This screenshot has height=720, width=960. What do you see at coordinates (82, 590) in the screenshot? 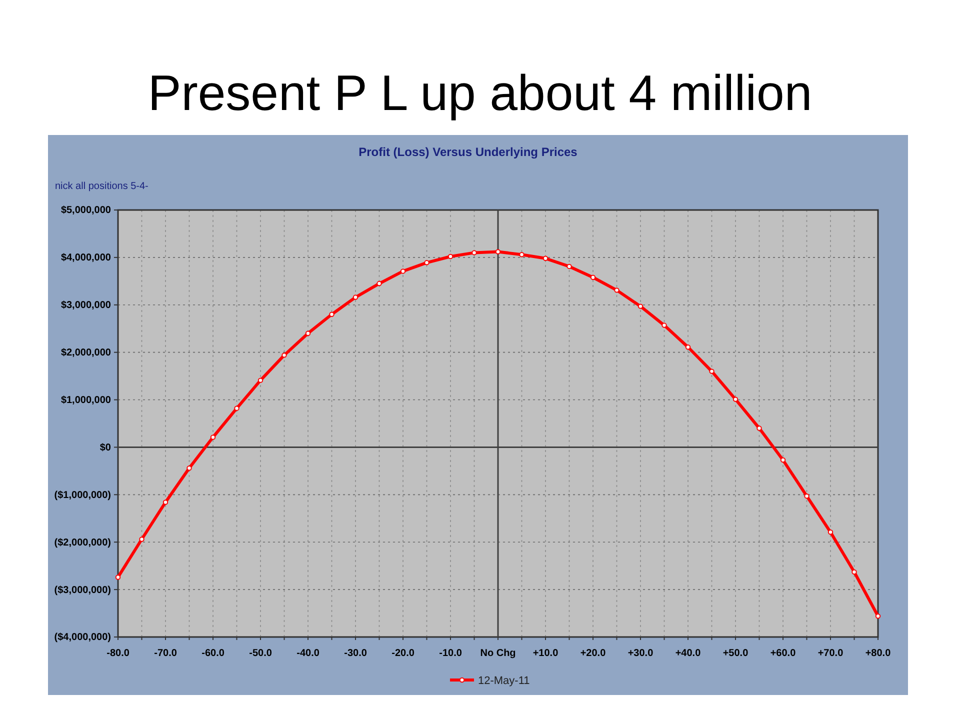
I see `y-tick-label: ($3,000,000)` at bounding box center [82, 590].